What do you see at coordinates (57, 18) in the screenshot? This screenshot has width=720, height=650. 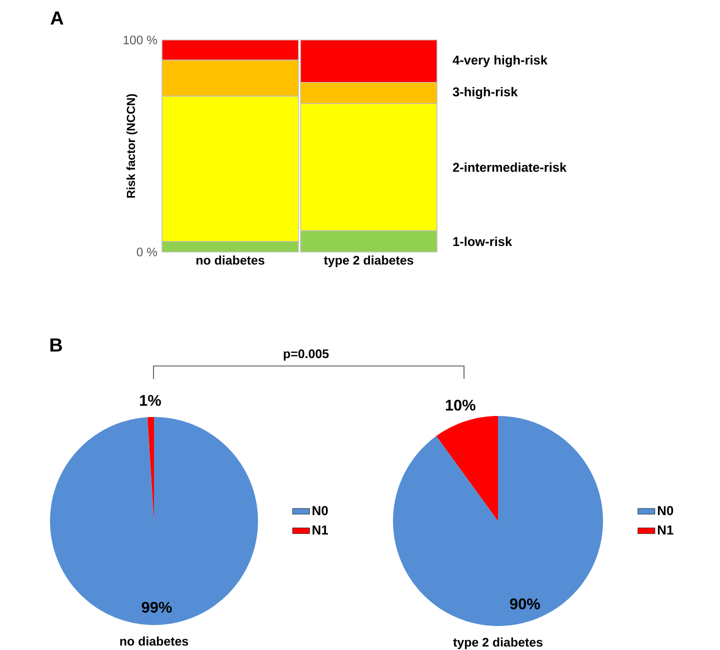 I see `chart-title: A` at bounding box center [57, 18].